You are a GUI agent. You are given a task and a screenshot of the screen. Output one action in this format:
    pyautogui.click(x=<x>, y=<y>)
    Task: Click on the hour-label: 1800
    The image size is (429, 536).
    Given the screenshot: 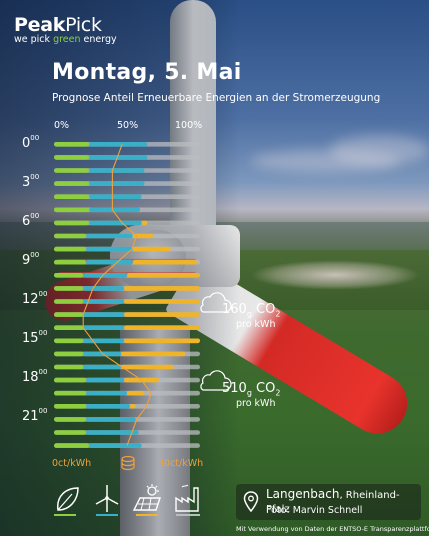 What is the action you would take?
    pyautogui.click(x=35, y=376)
    